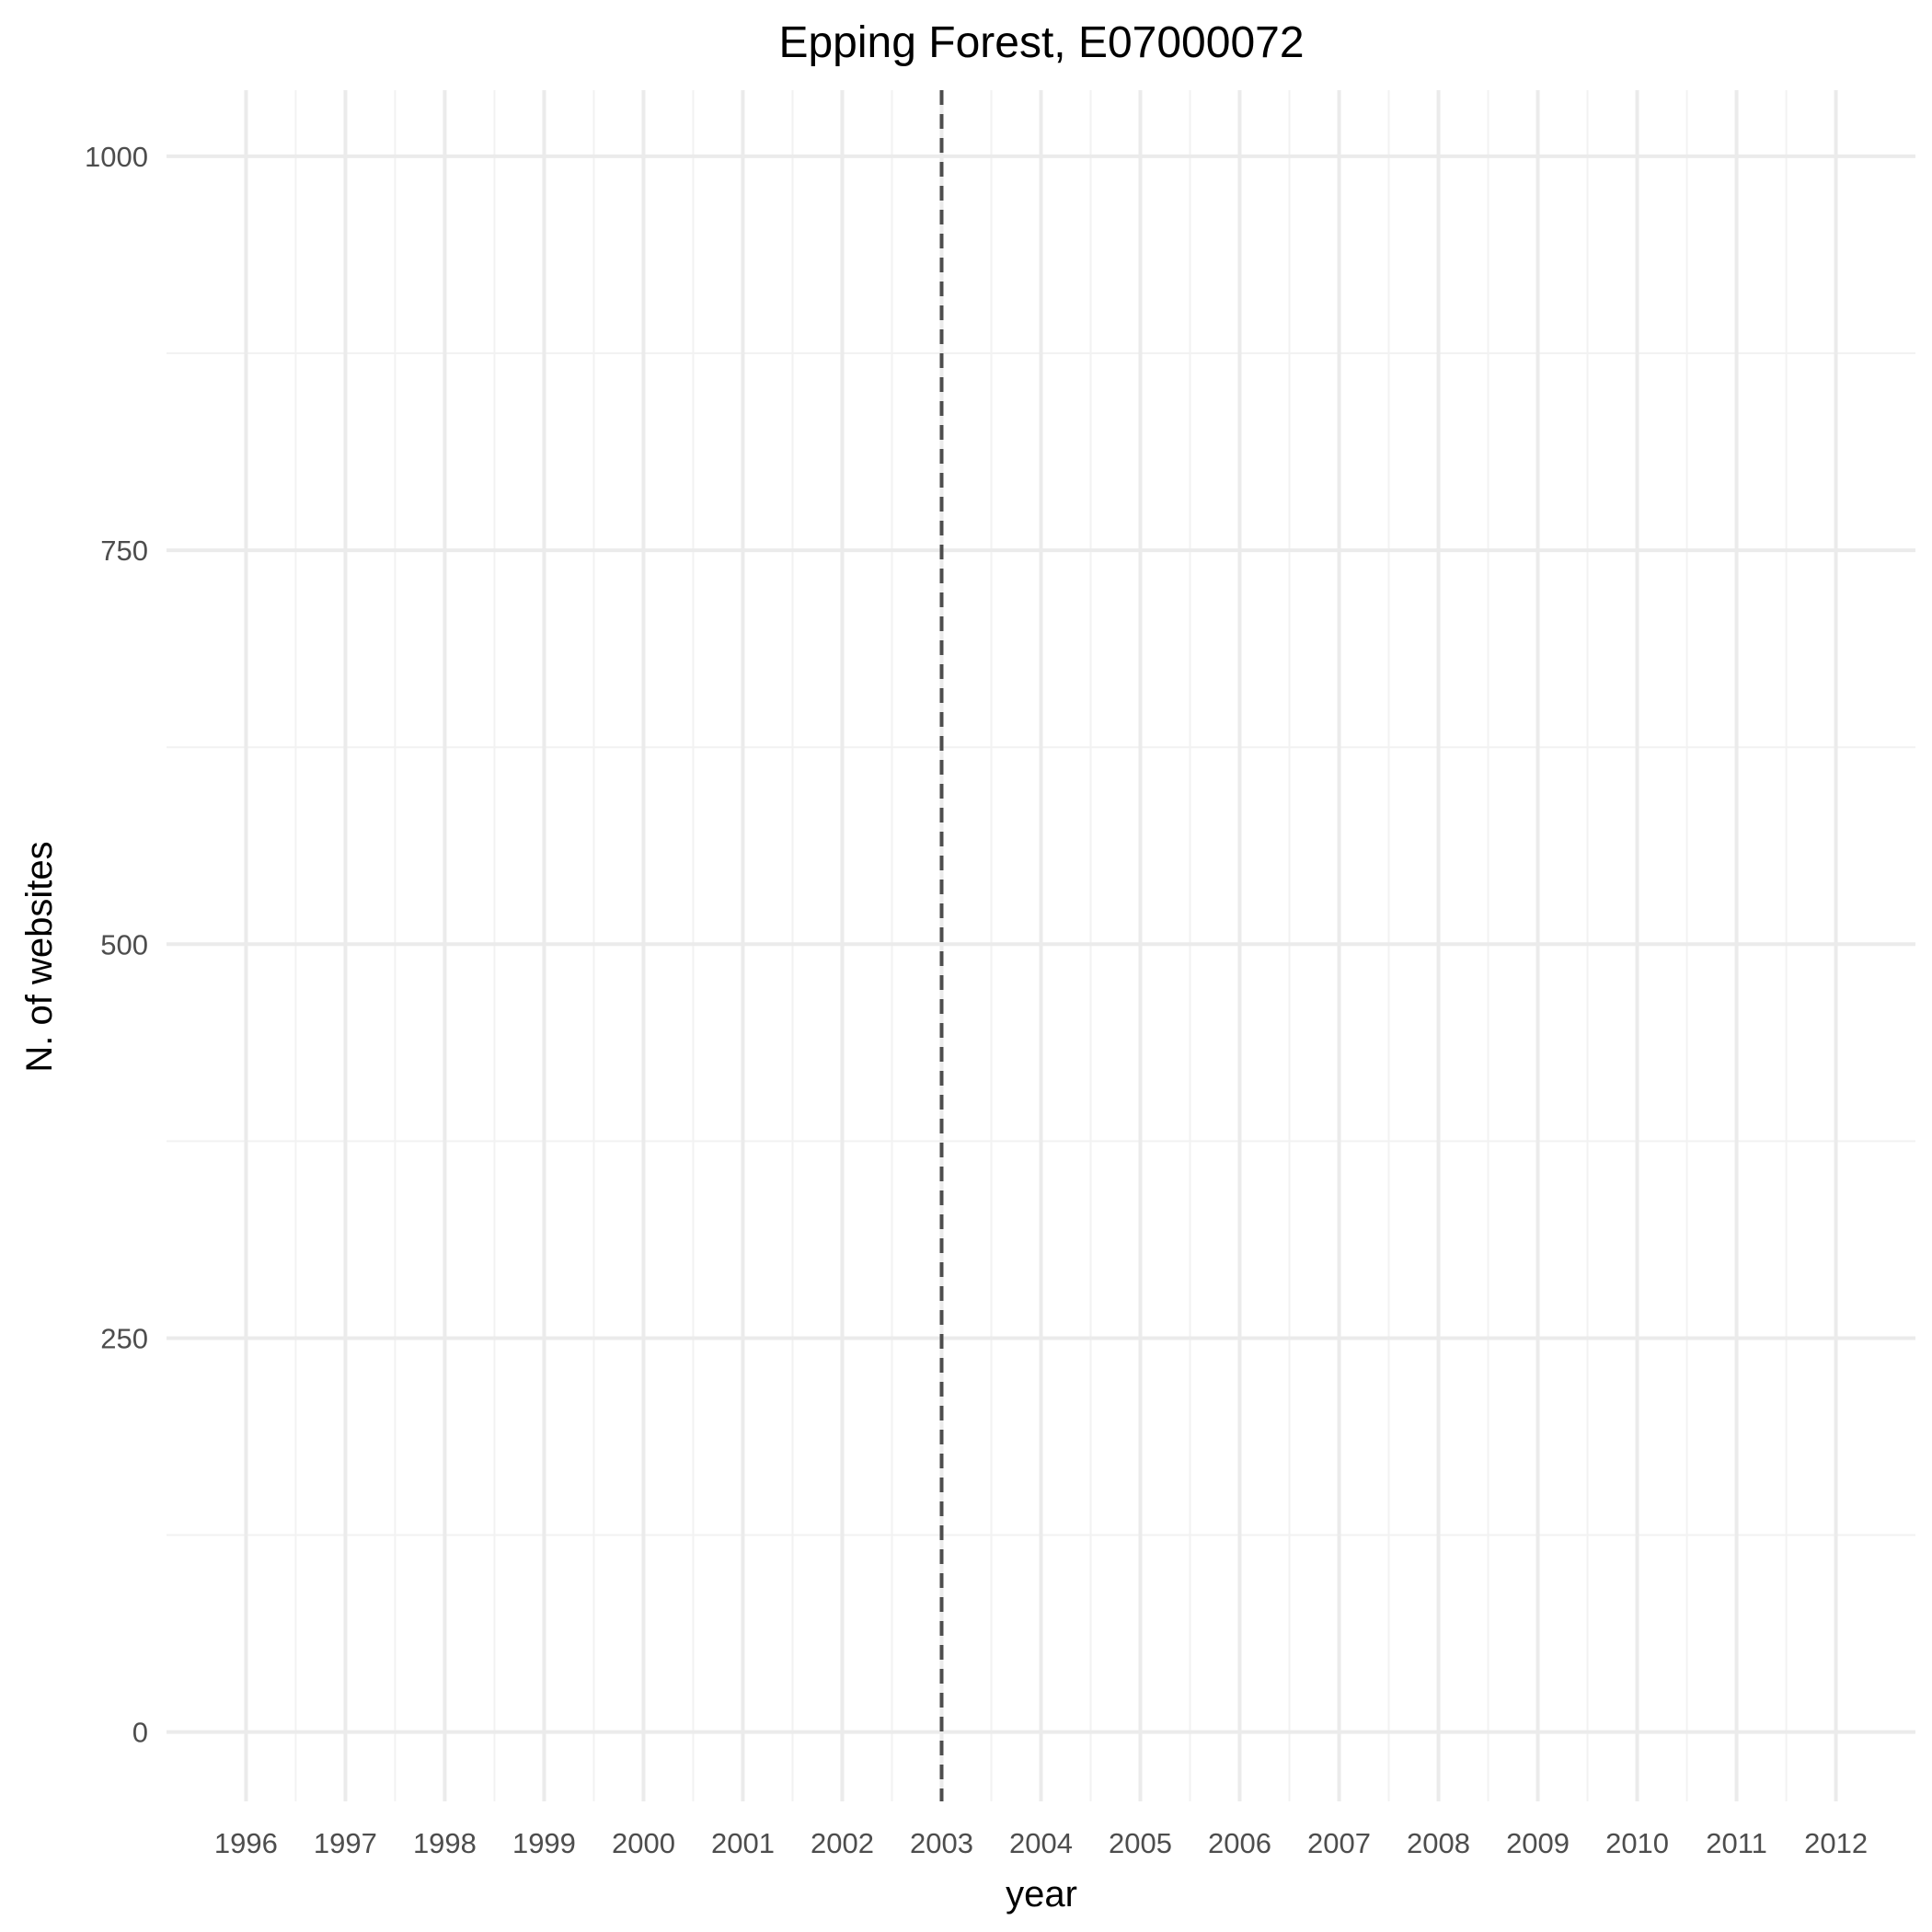 The image size is (1932, 1932). I want to click on x-tick-label: 2007, so click(1339, 1843).